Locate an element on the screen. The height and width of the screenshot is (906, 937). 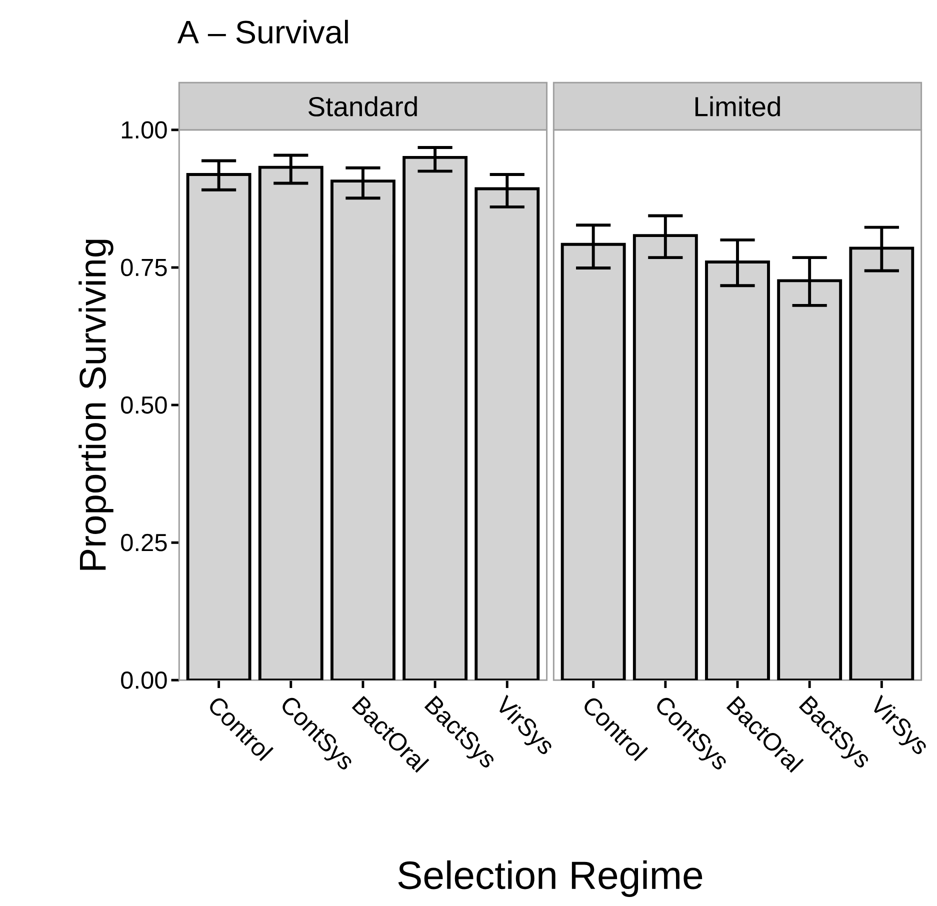
y-tick-label: 0.25 is located at coordinates (144, 543).